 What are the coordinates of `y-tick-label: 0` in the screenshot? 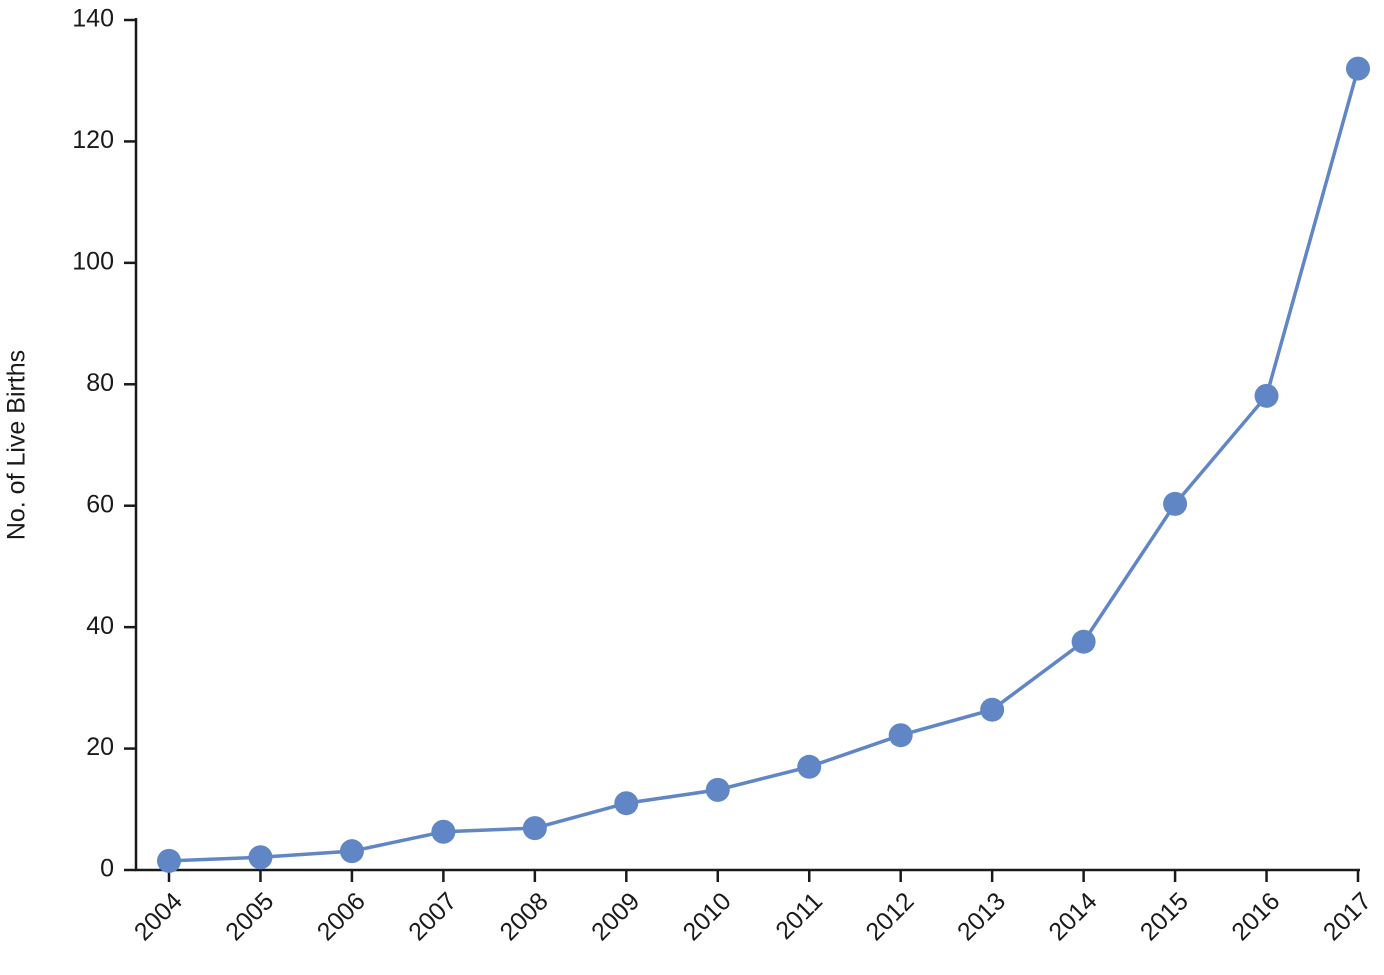 It's located at (107, 869).